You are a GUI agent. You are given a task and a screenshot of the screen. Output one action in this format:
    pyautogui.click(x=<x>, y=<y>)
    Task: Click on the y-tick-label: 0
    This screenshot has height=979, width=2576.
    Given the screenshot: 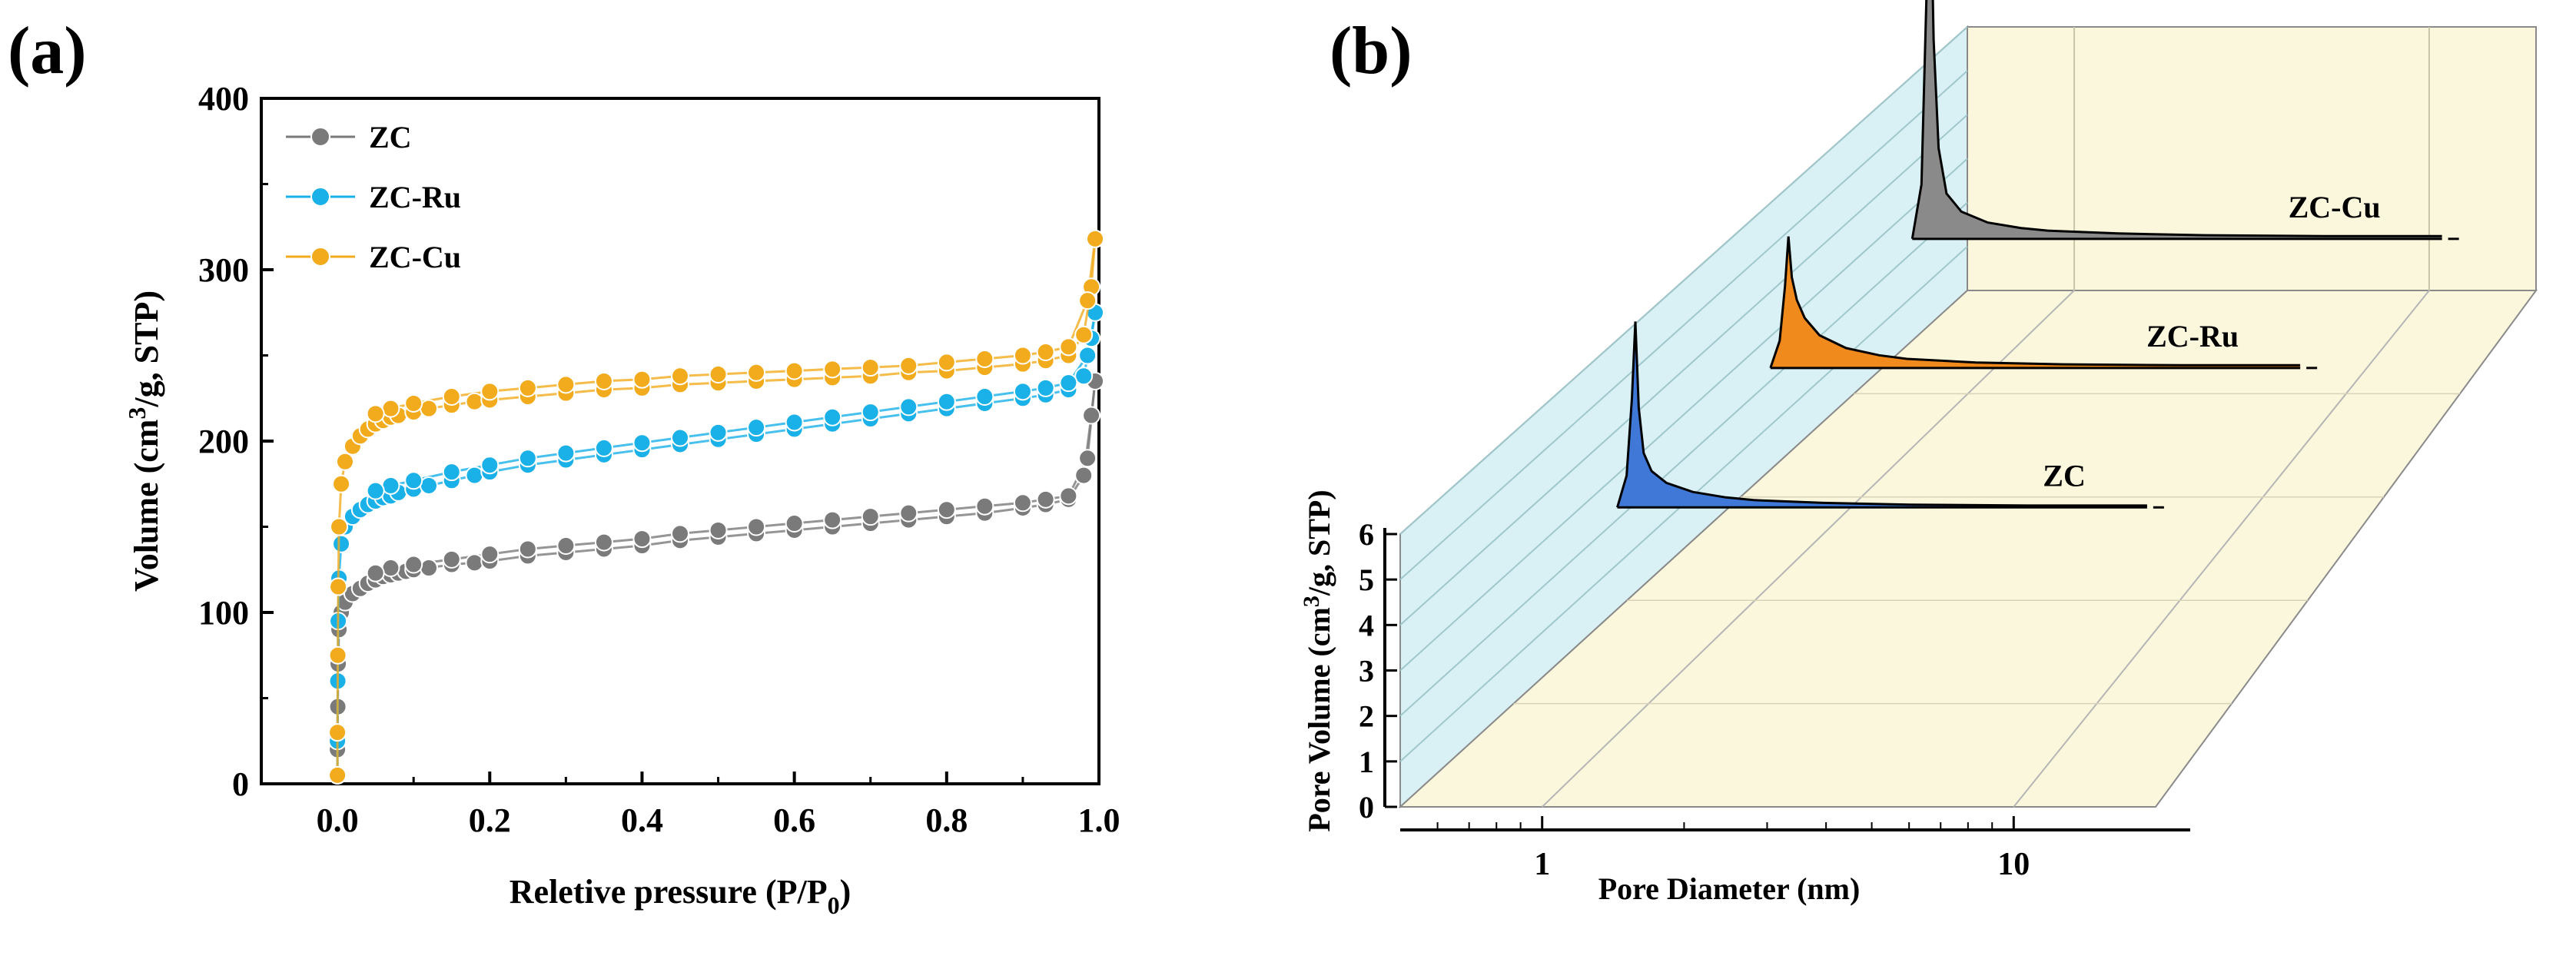 What is the action you would take?
    pyautogui.click(x=1366, y=807)
    